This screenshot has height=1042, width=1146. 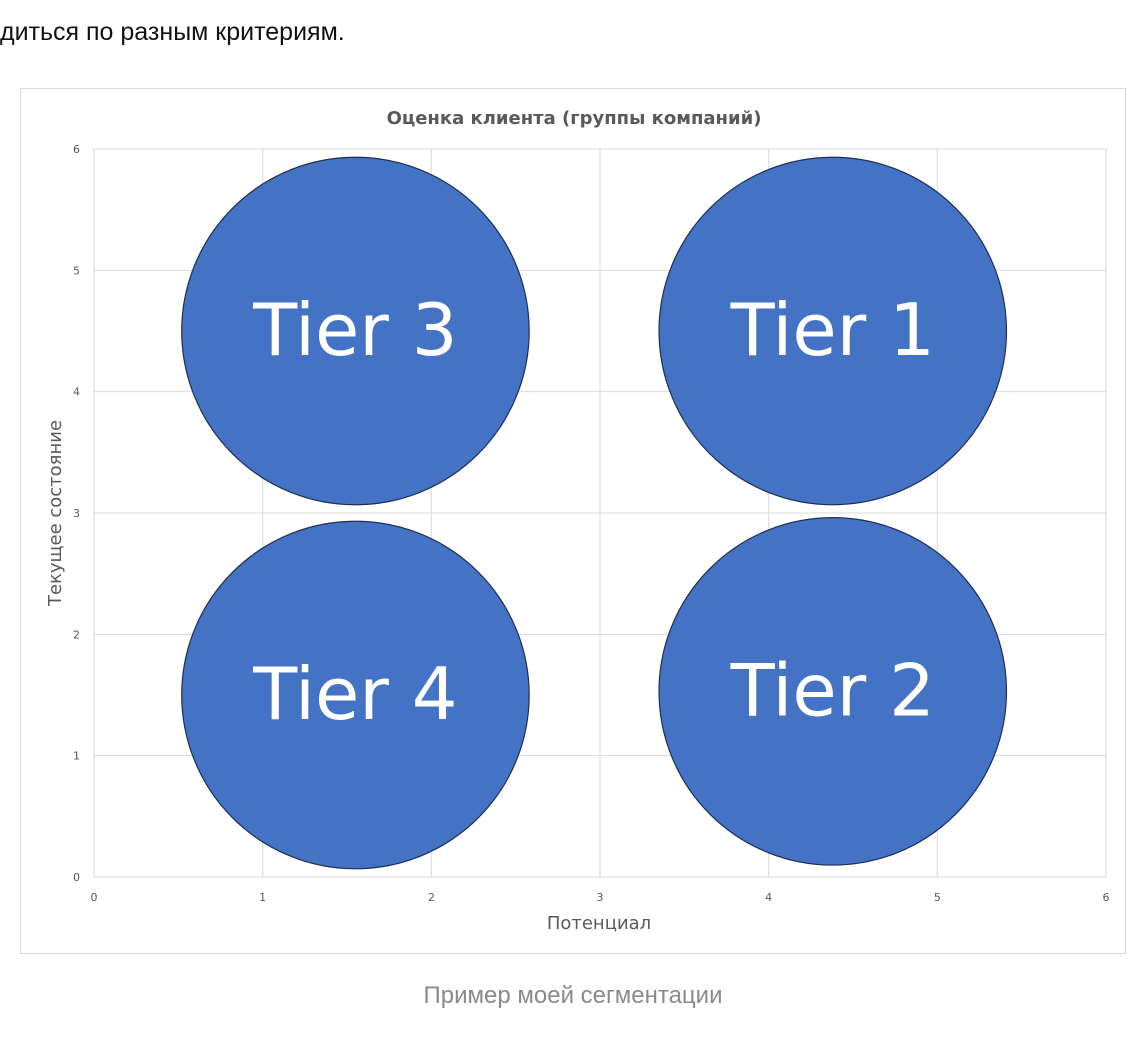 What do you see at coordinates (599, 923) in the screenshot?
I see `x-axis-label: Потенциал` at bounding box center [599, 923].